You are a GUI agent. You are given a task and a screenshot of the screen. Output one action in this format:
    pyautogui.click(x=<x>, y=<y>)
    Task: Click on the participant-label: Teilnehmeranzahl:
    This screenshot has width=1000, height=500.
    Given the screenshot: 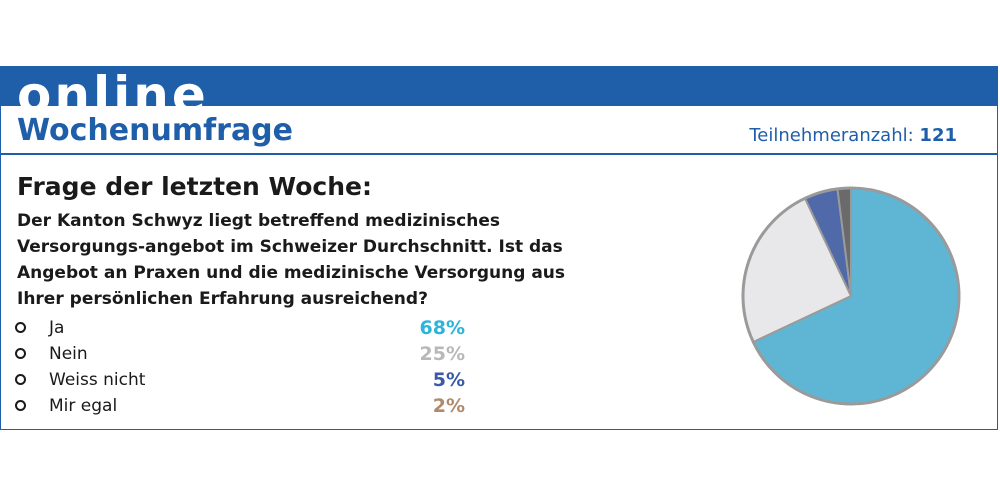 What is the action you would take?
    pyautogui.click(x=831, y=135)
    